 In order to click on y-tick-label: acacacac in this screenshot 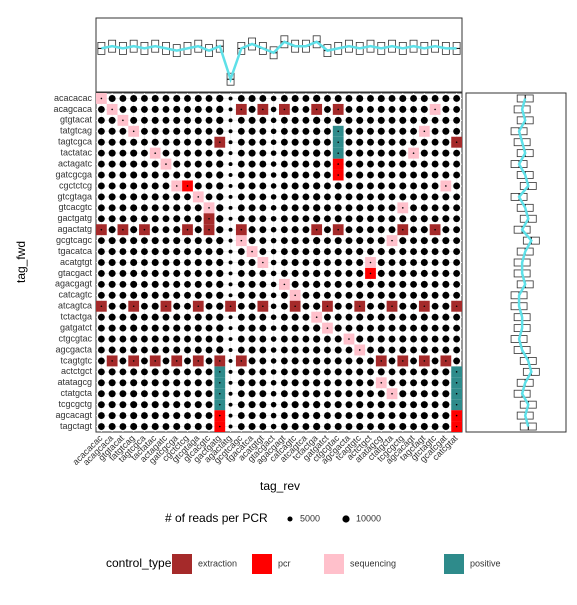, I will do `click(73, 98)`.